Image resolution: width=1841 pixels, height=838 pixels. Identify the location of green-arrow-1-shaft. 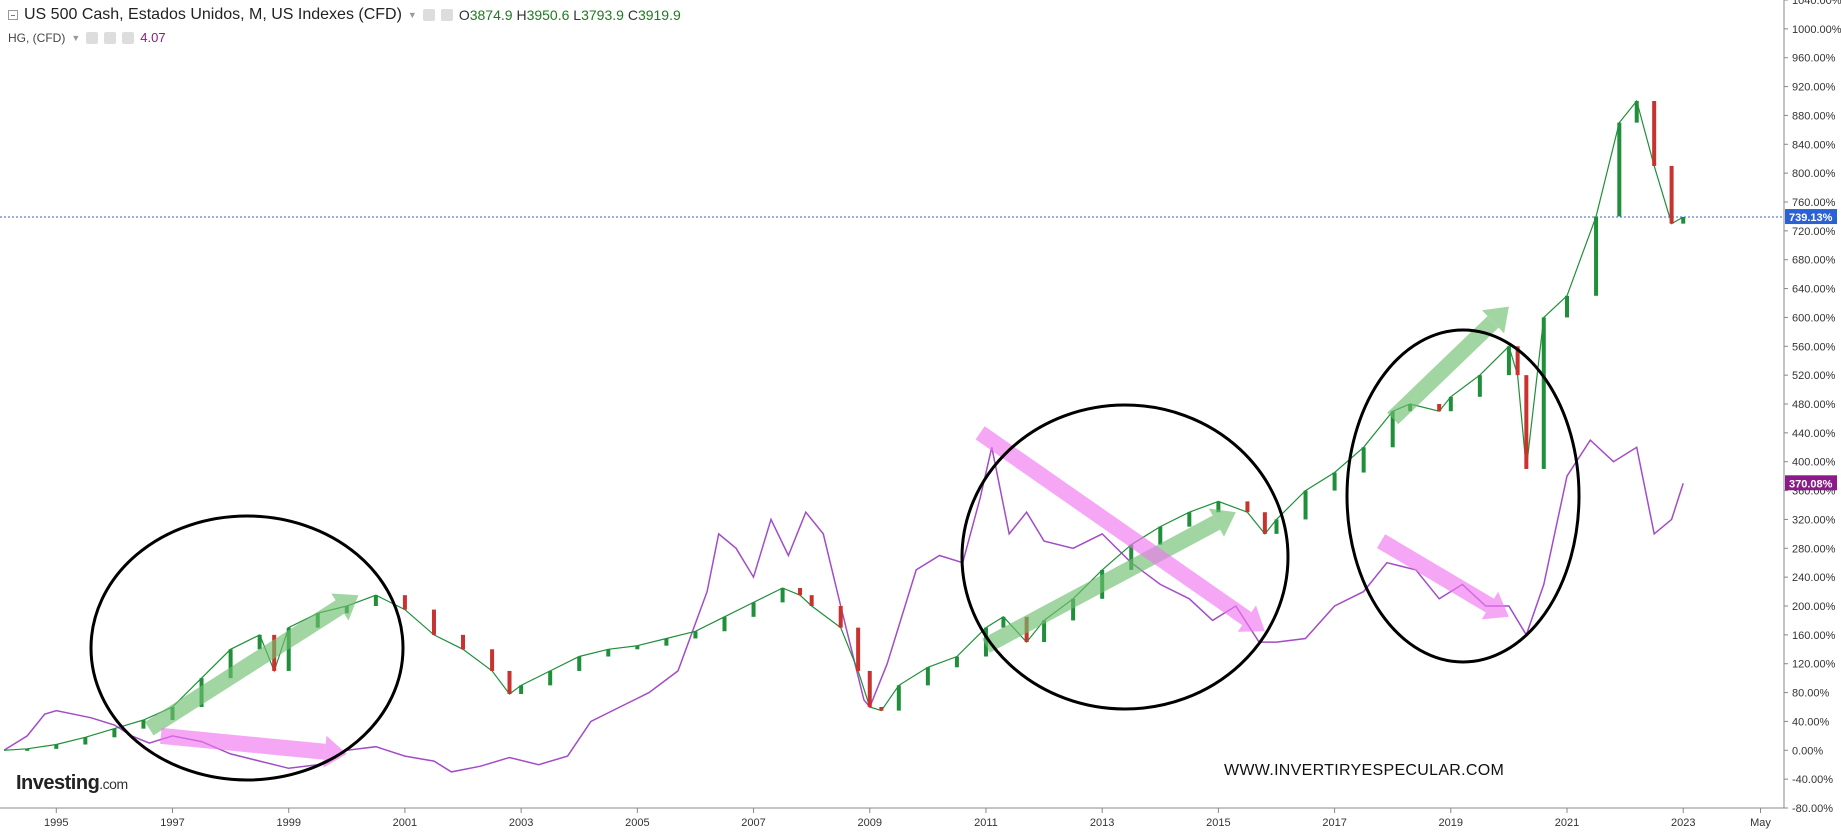
(244, 668).